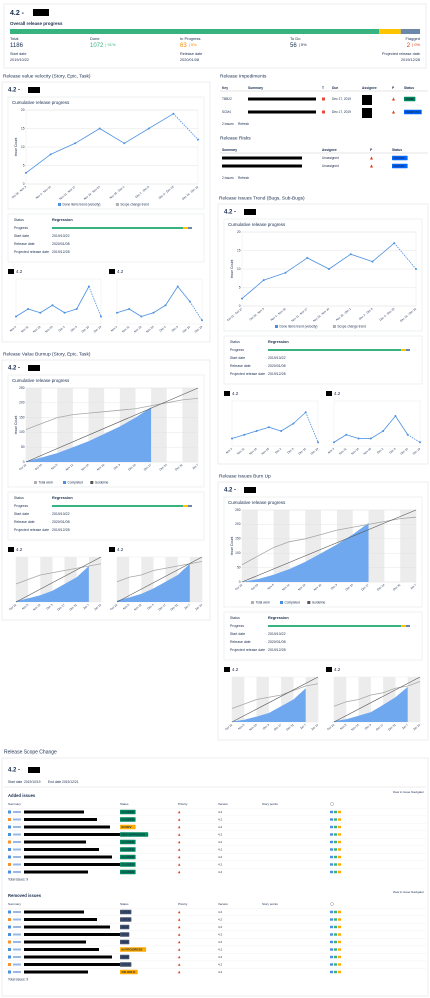  What do you see at coordinates (132, 949) in the screenshot?
I see `status-text: IN PROGRESS` at bounding box center [132, 949].